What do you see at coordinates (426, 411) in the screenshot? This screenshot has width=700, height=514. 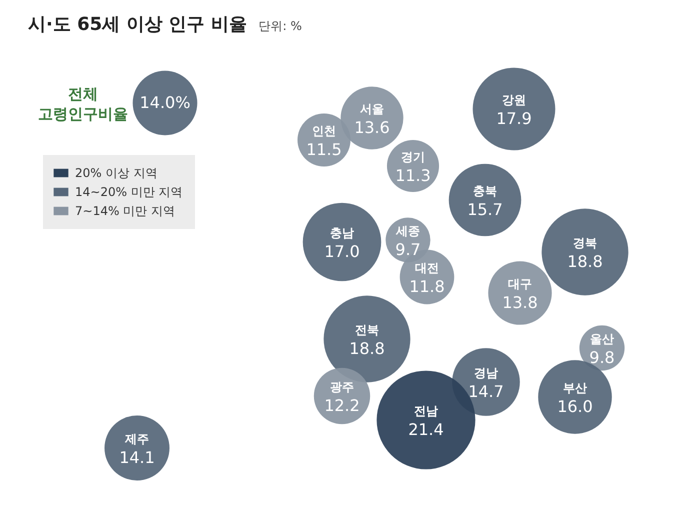 I see `category-label: 전남` at bounding box center [426, 411].